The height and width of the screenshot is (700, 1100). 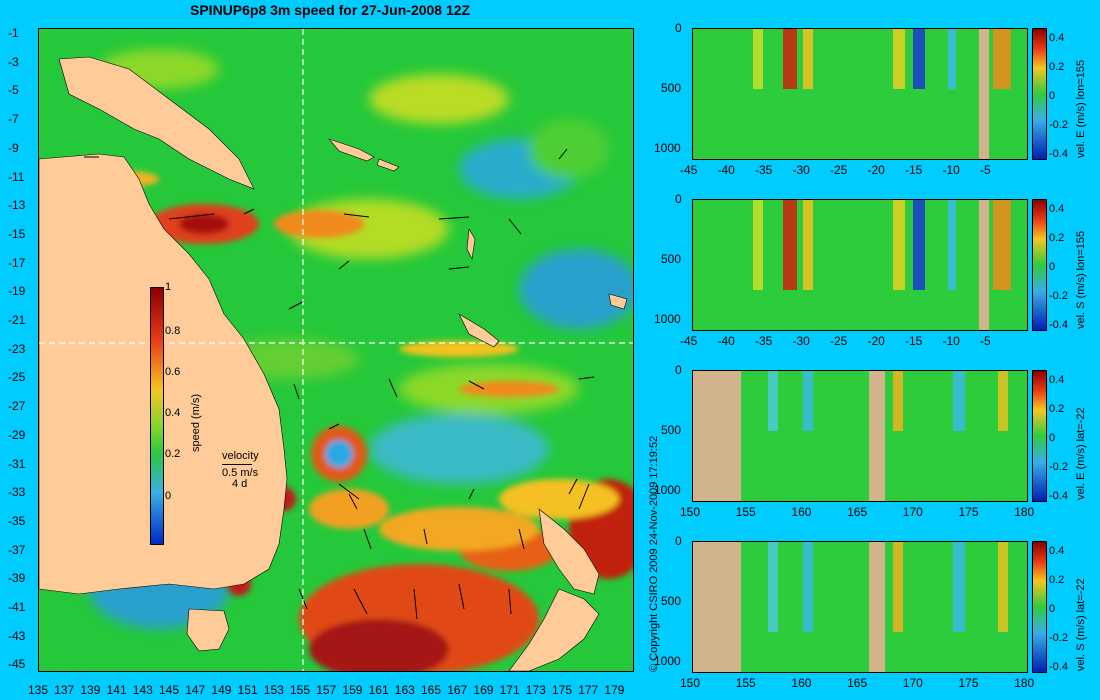 I want to click on speed-cbar-tick: 0.8, so click(x=173, y=331).